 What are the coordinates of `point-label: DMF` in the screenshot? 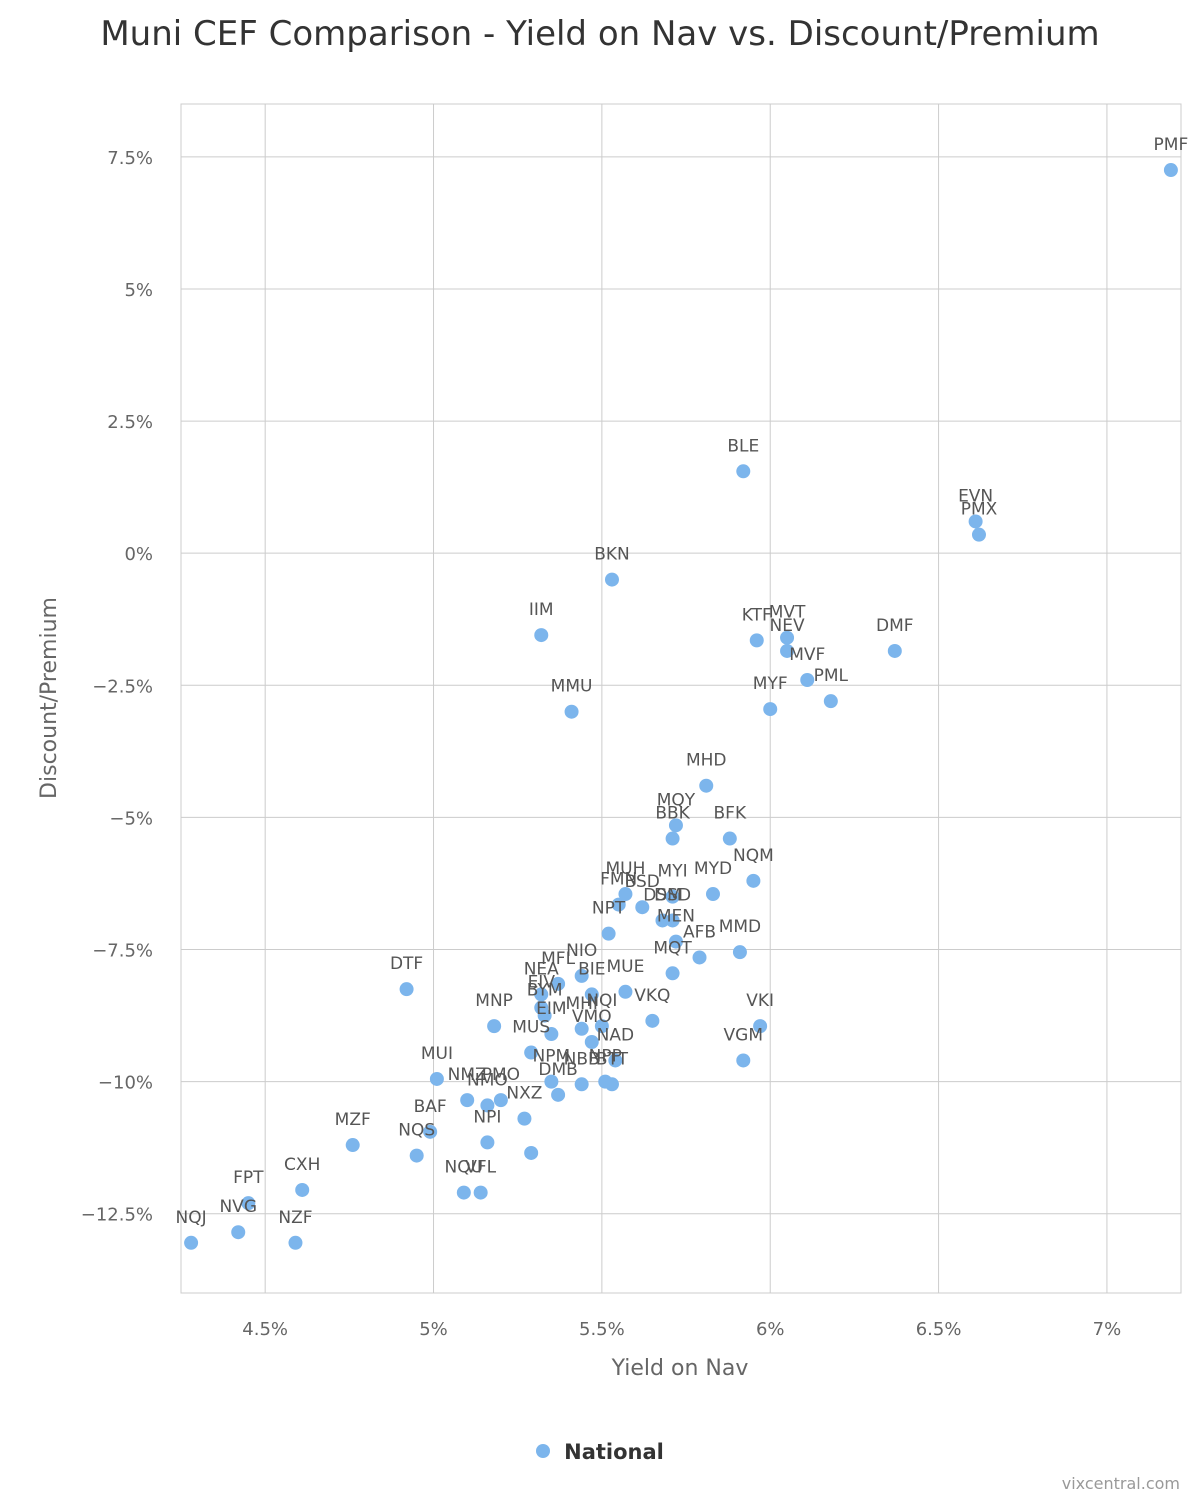 It's located at (895, 626).